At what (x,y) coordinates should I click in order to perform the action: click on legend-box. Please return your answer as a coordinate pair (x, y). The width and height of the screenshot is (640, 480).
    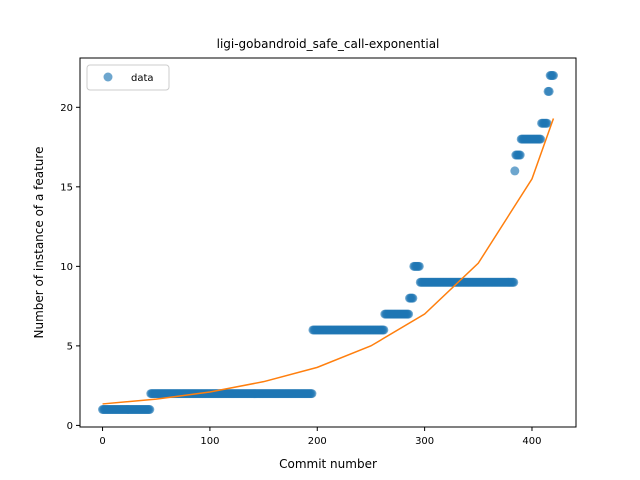
    Looking at the image, I should click on (128, 77).